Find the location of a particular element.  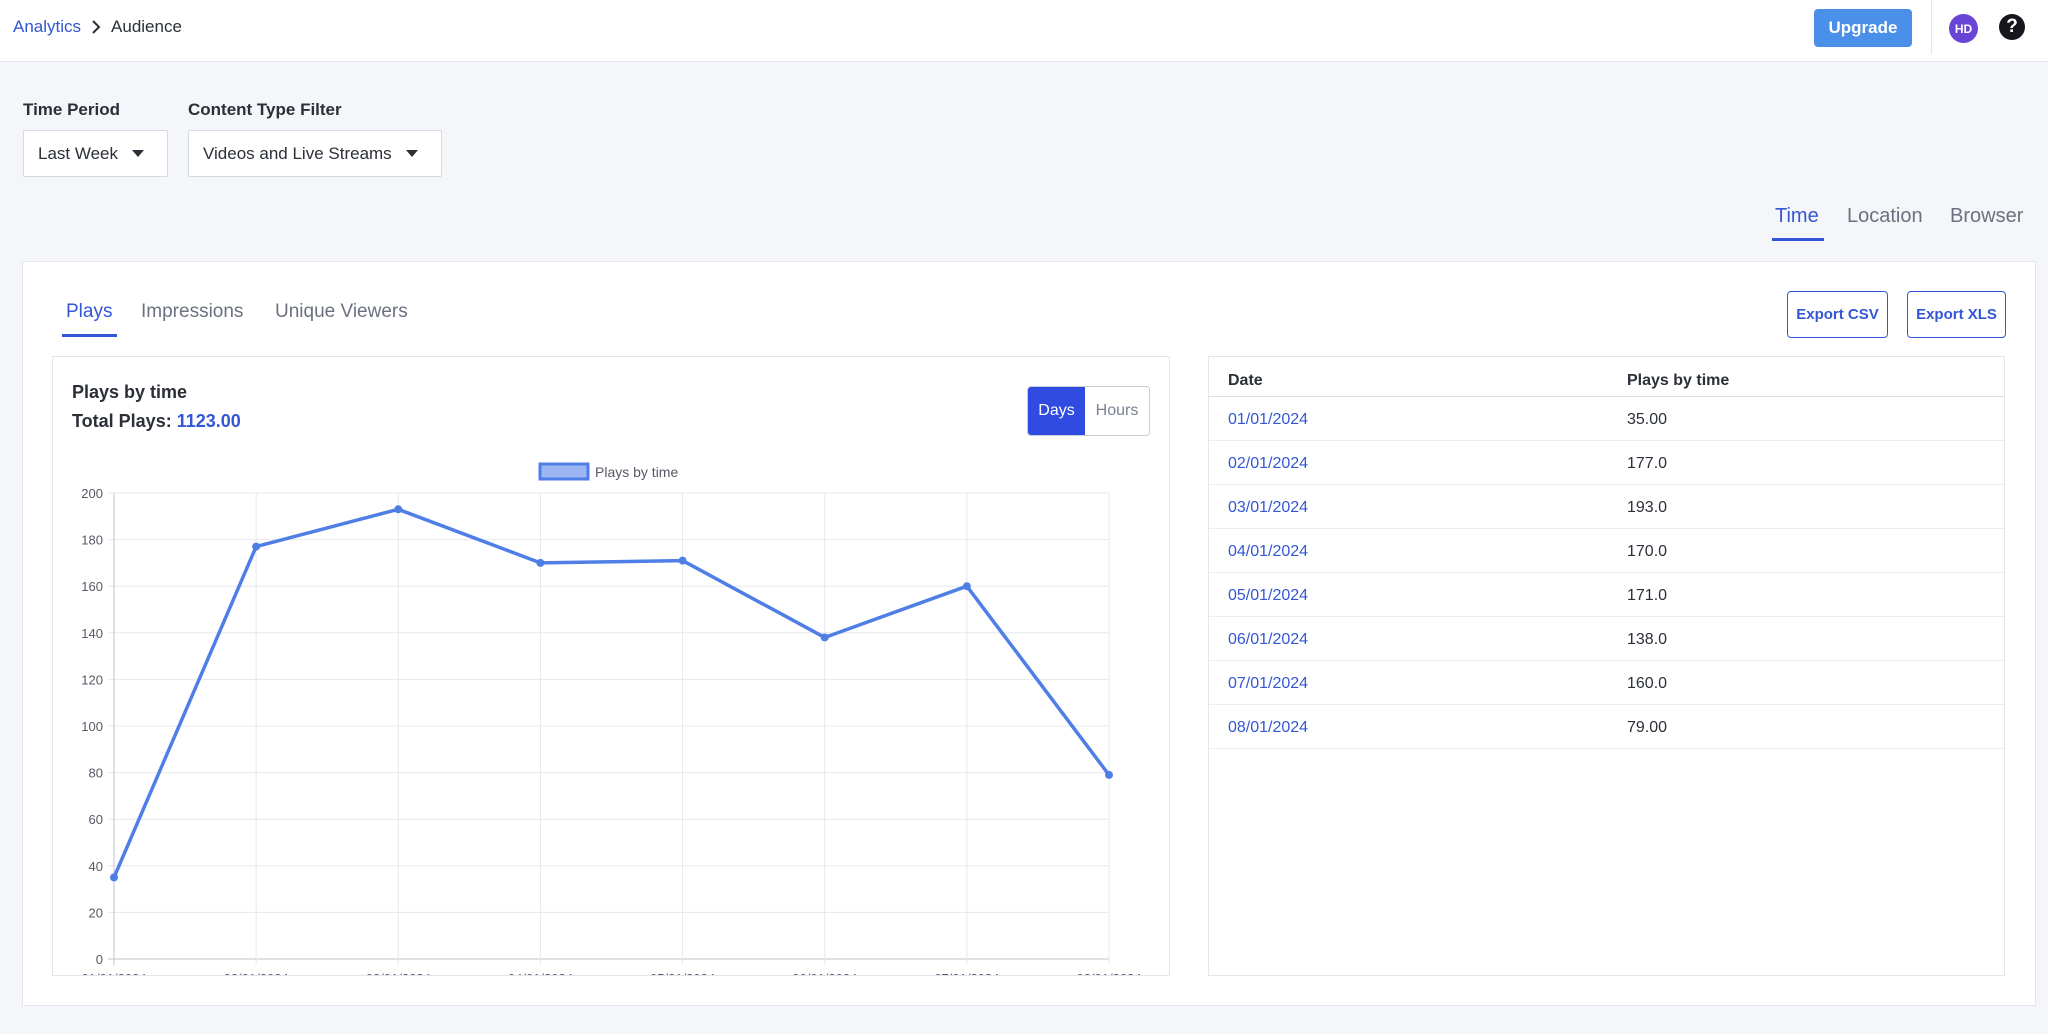

breadcrumb-current: Audience is located at coordinates (146, 26).